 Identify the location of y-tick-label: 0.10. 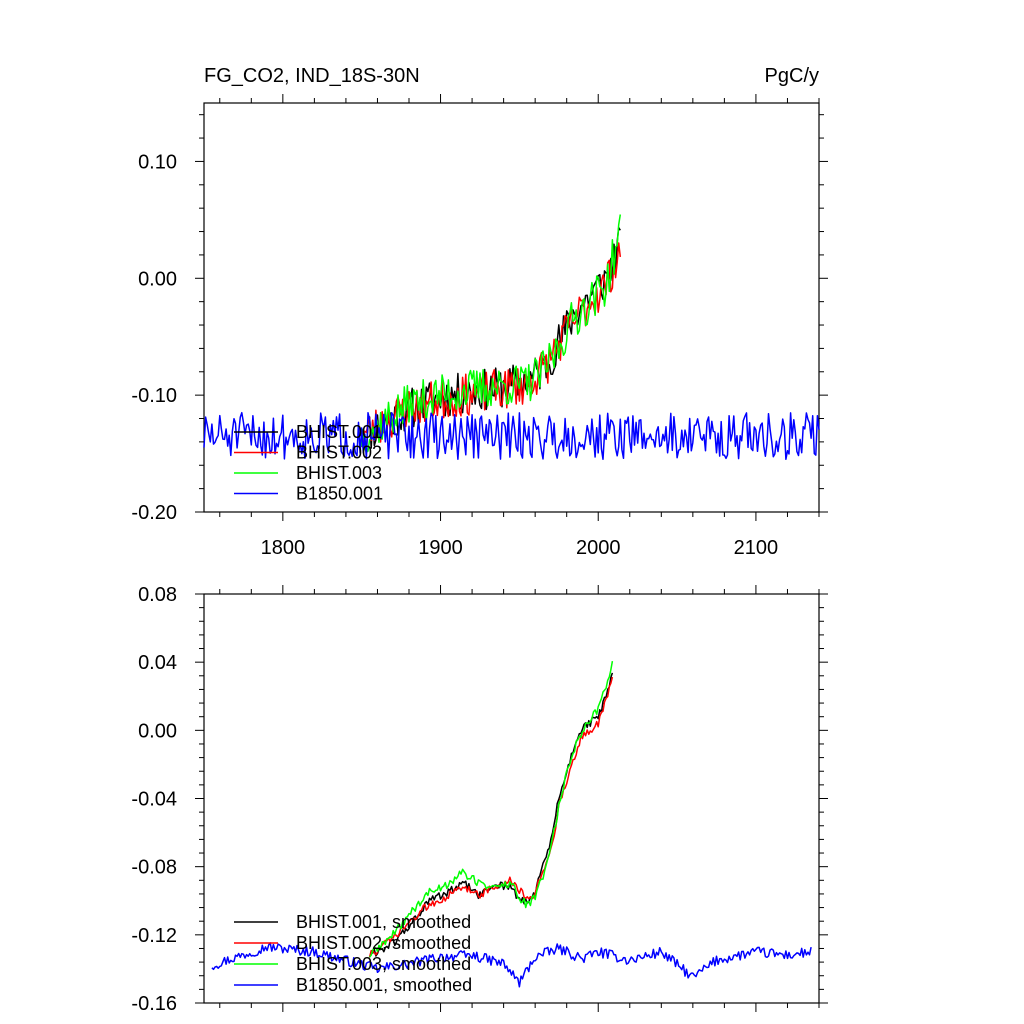
(157, 162).